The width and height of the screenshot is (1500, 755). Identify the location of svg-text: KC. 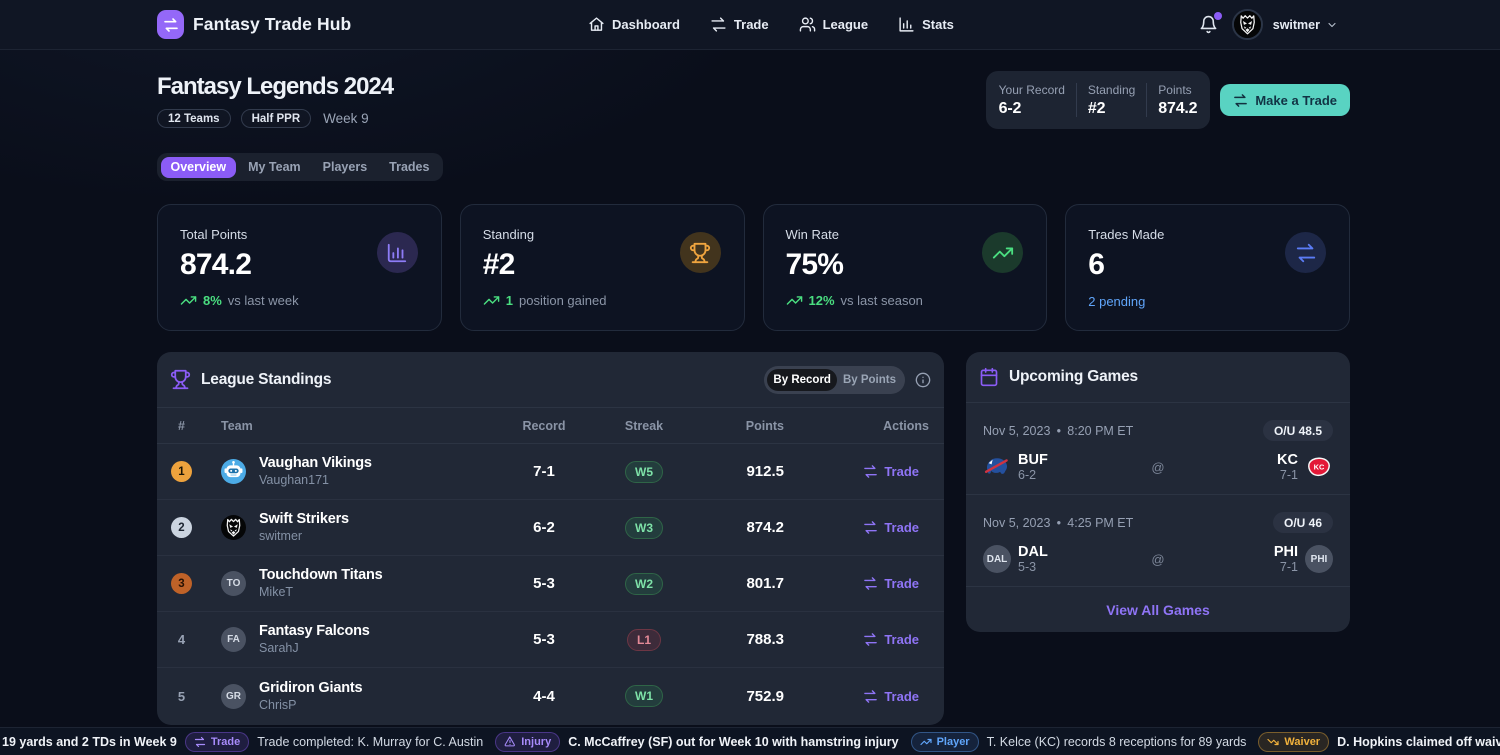
(1319, 467).